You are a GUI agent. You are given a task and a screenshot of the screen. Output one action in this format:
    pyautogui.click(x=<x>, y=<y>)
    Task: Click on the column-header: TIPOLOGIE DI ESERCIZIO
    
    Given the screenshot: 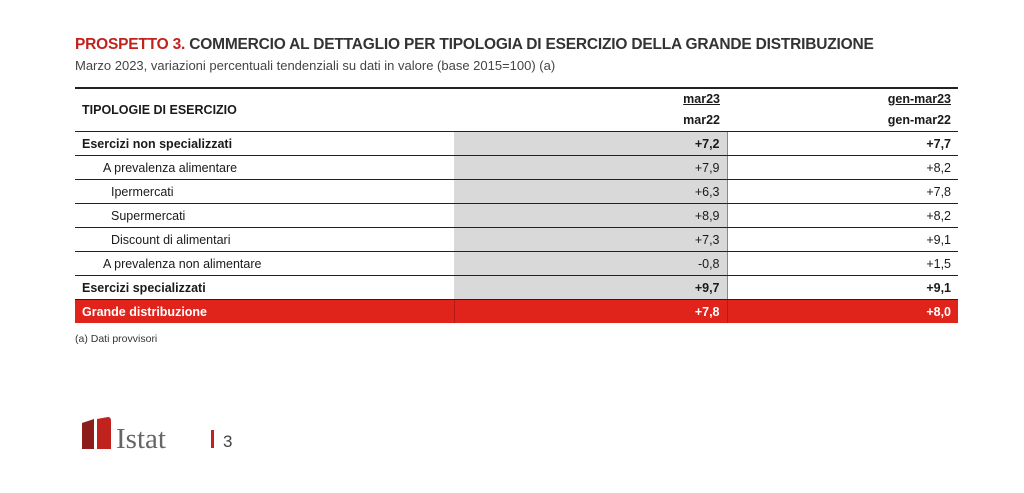 What is the action you would take?
    pyautogui.click(x=264, y=109)
    